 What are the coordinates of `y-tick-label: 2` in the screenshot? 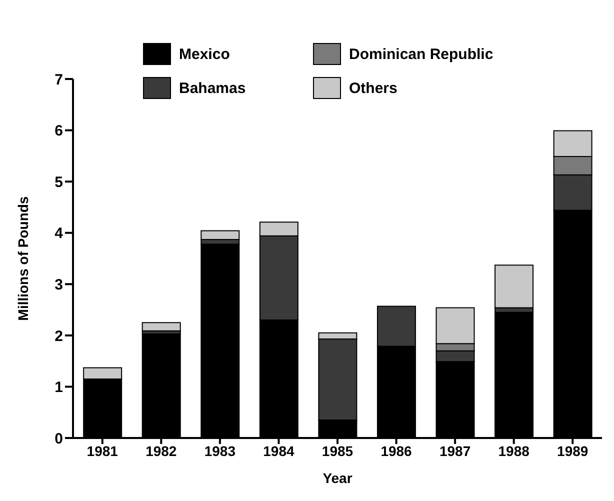 It's located at (58, 336).